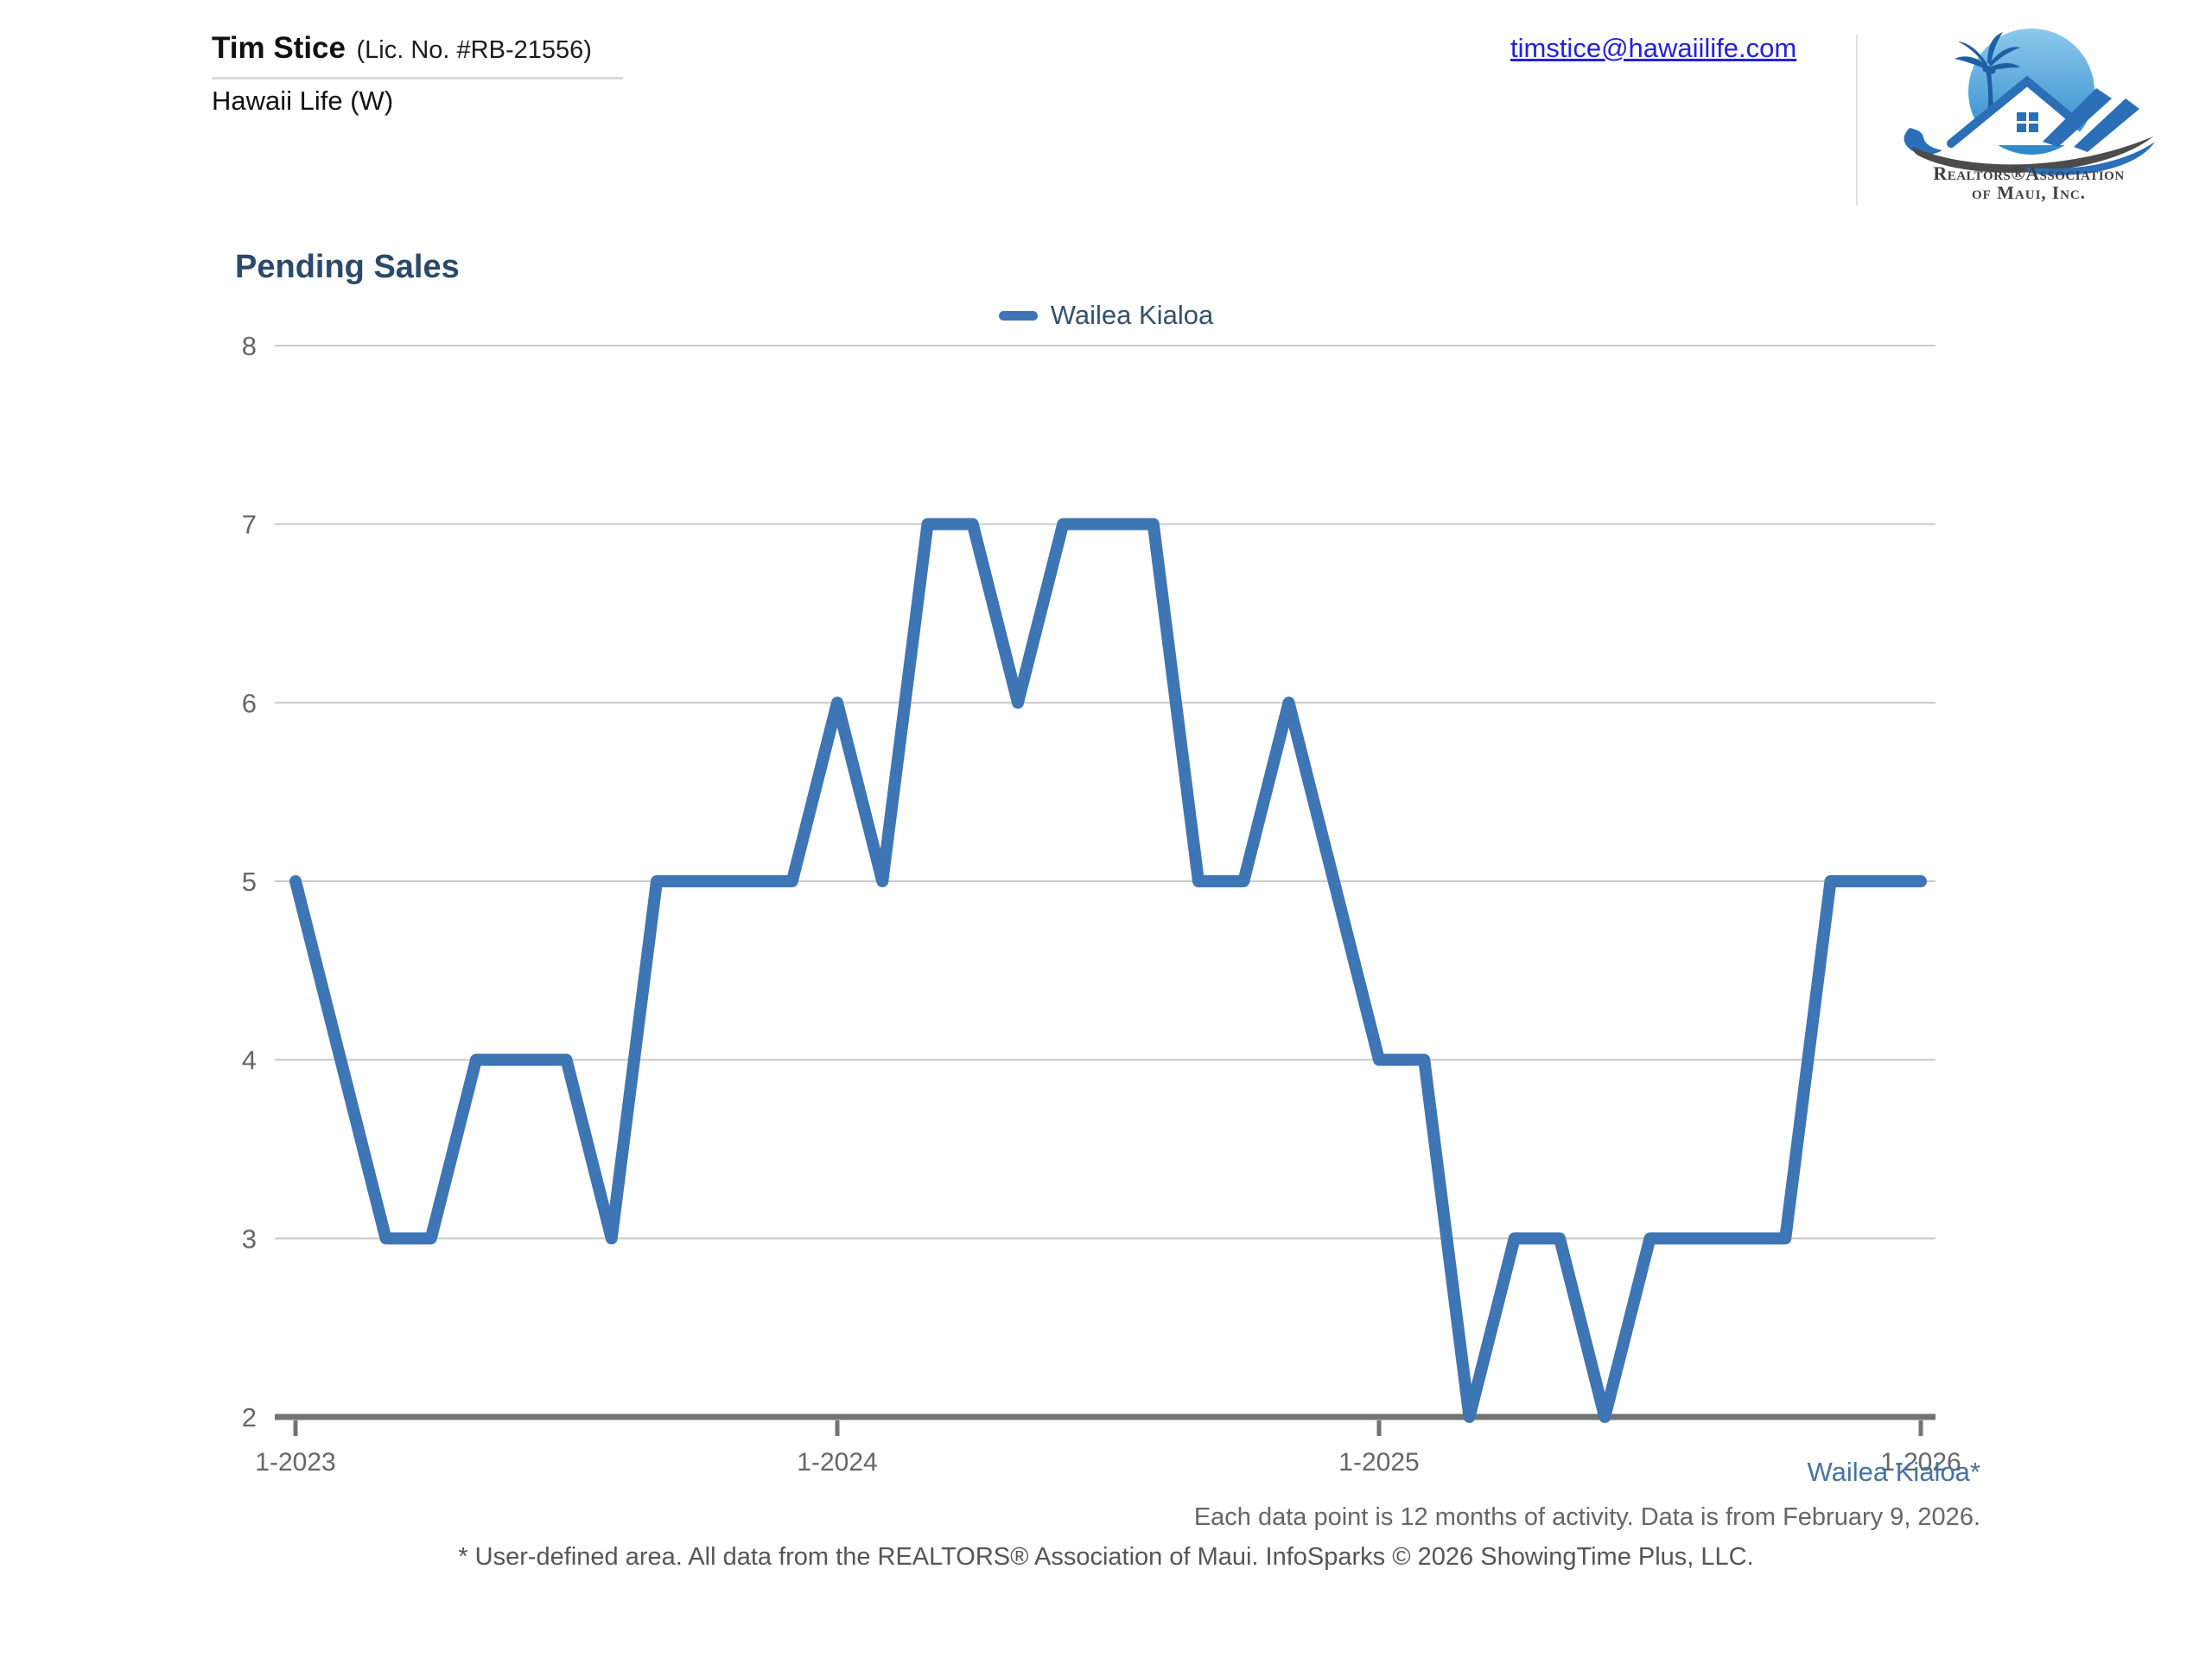  I want to click on header-divider, so click(1857, 120).